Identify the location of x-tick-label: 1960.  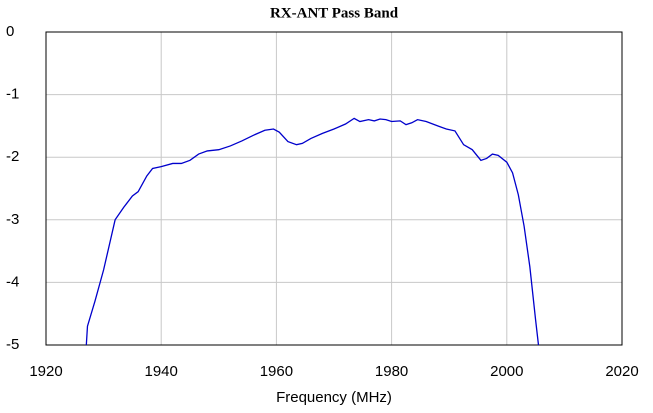
(276, 371).